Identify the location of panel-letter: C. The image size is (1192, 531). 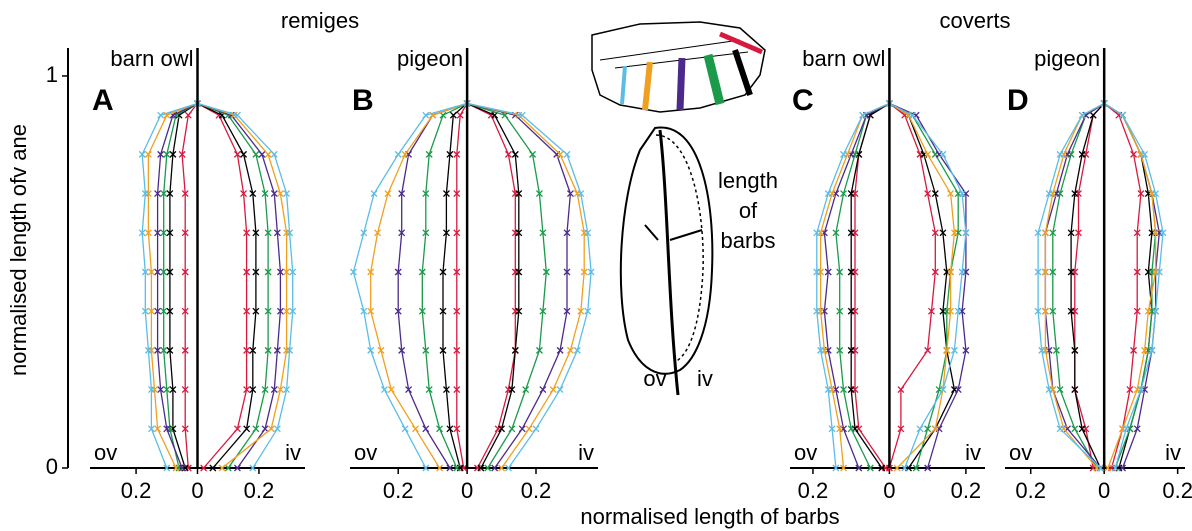
(803, 100).